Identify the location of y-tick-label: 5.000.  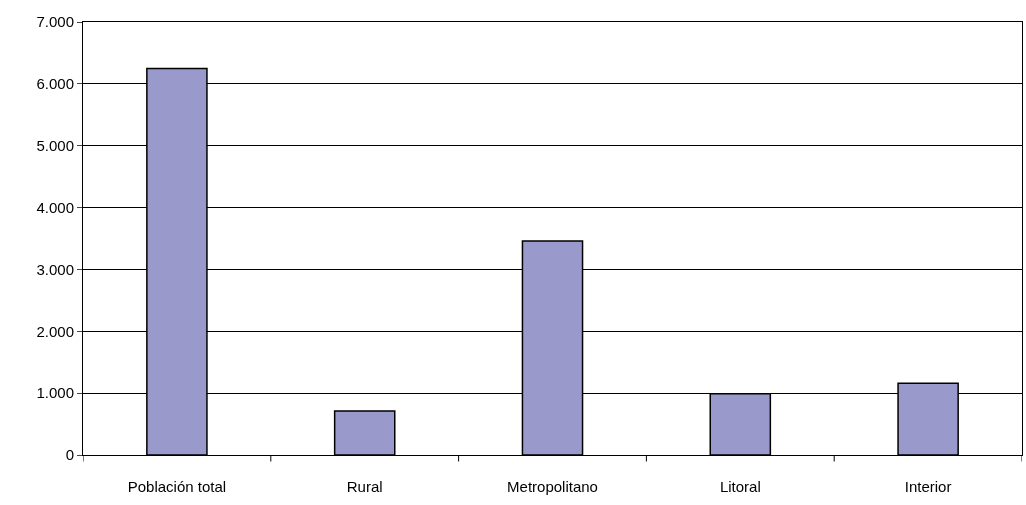
(55, 145).